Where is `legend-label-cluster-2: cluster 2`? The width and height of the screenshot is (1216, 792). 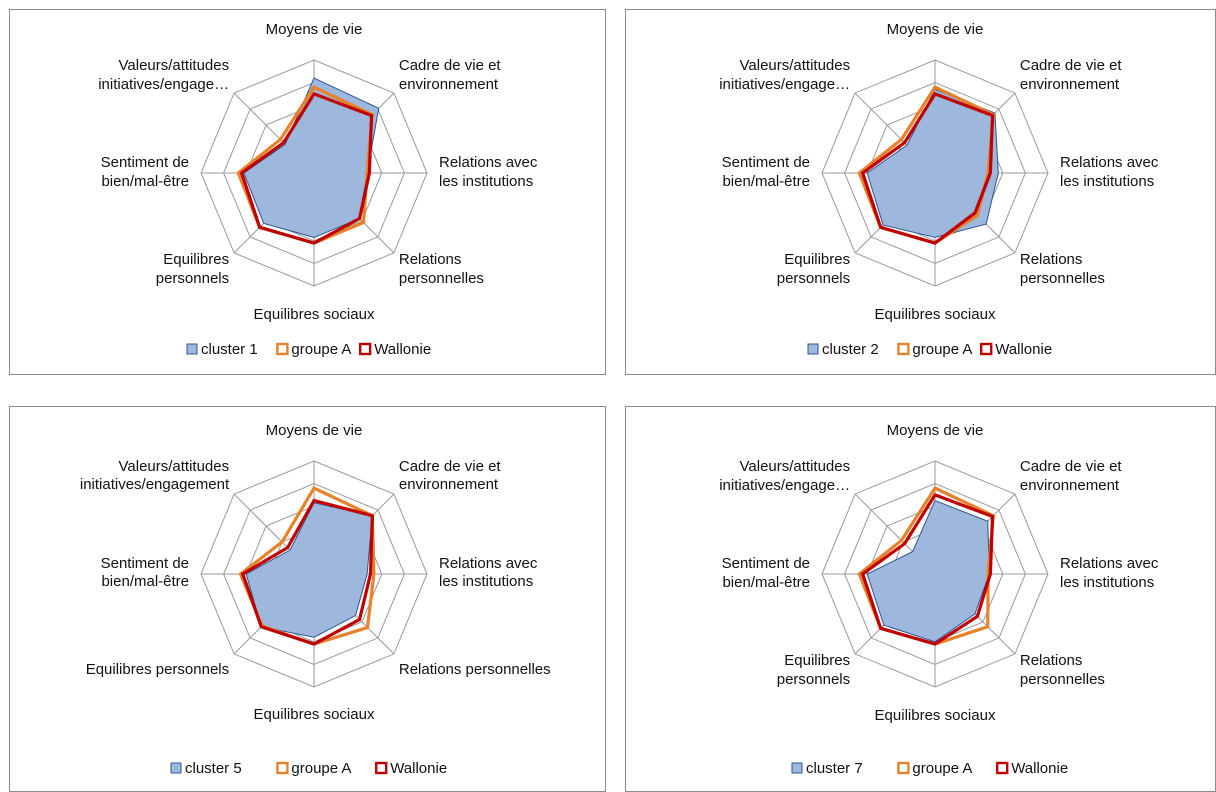 legend-label-cluster-2: cluster 2 is located at coordinates (850, 349).